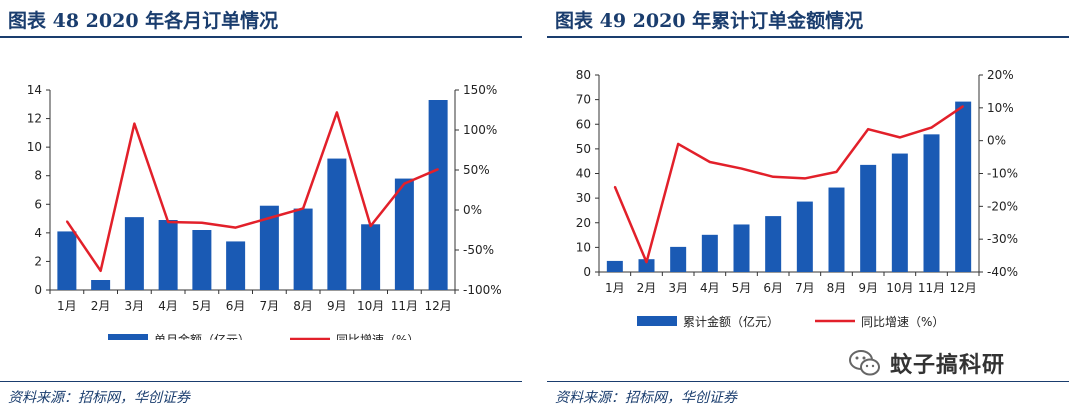 The height and width of the screenshot is (411, 1071). Describe the element at coordinates (482, 290) in the screenshot. I see `right-tick-label: -100%` at that location.